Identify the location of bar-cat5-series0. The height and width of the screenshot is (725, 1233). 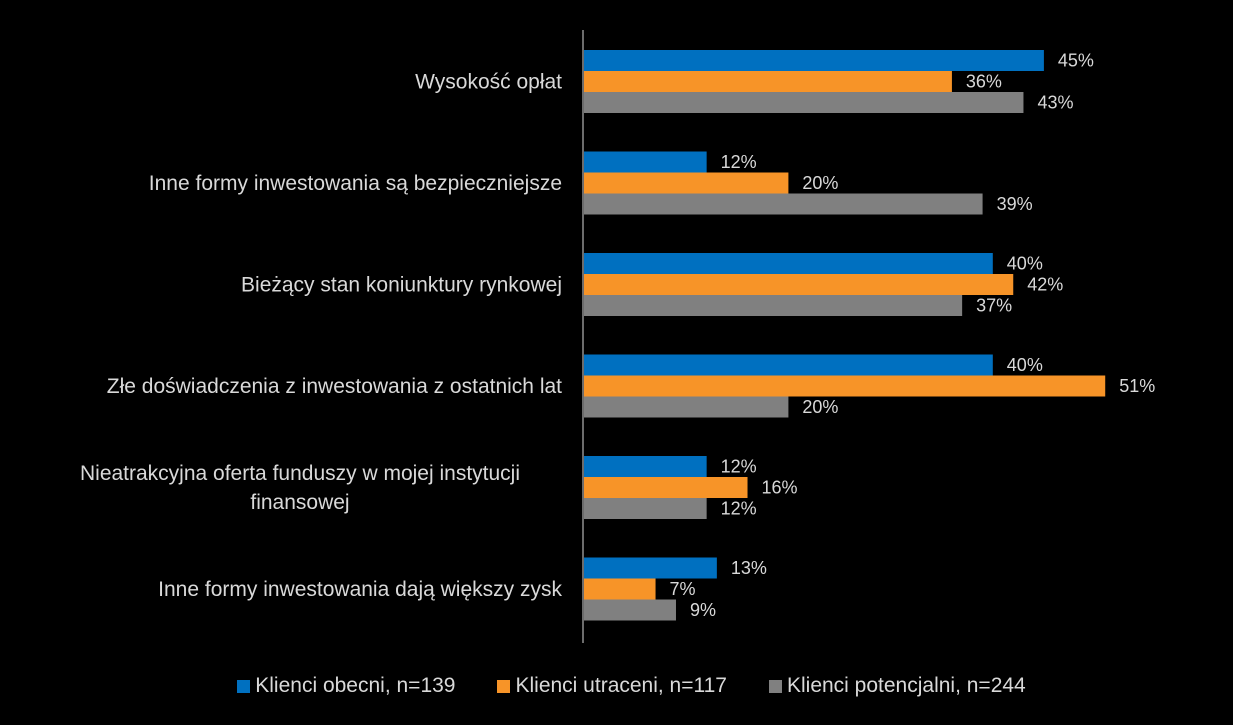
(650, 568).